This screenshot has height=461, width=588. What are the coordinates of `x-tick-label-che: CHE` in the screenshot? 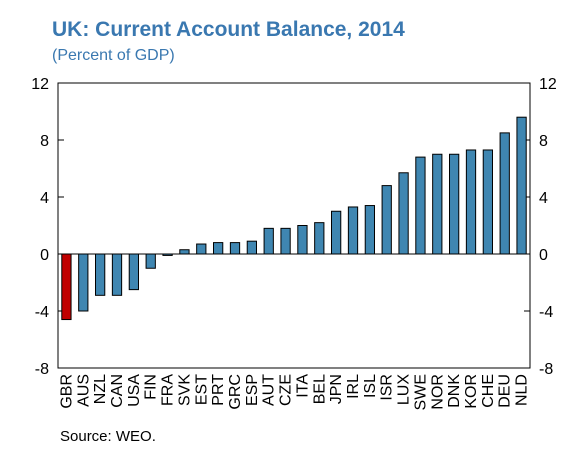 It's located at (488, 391).